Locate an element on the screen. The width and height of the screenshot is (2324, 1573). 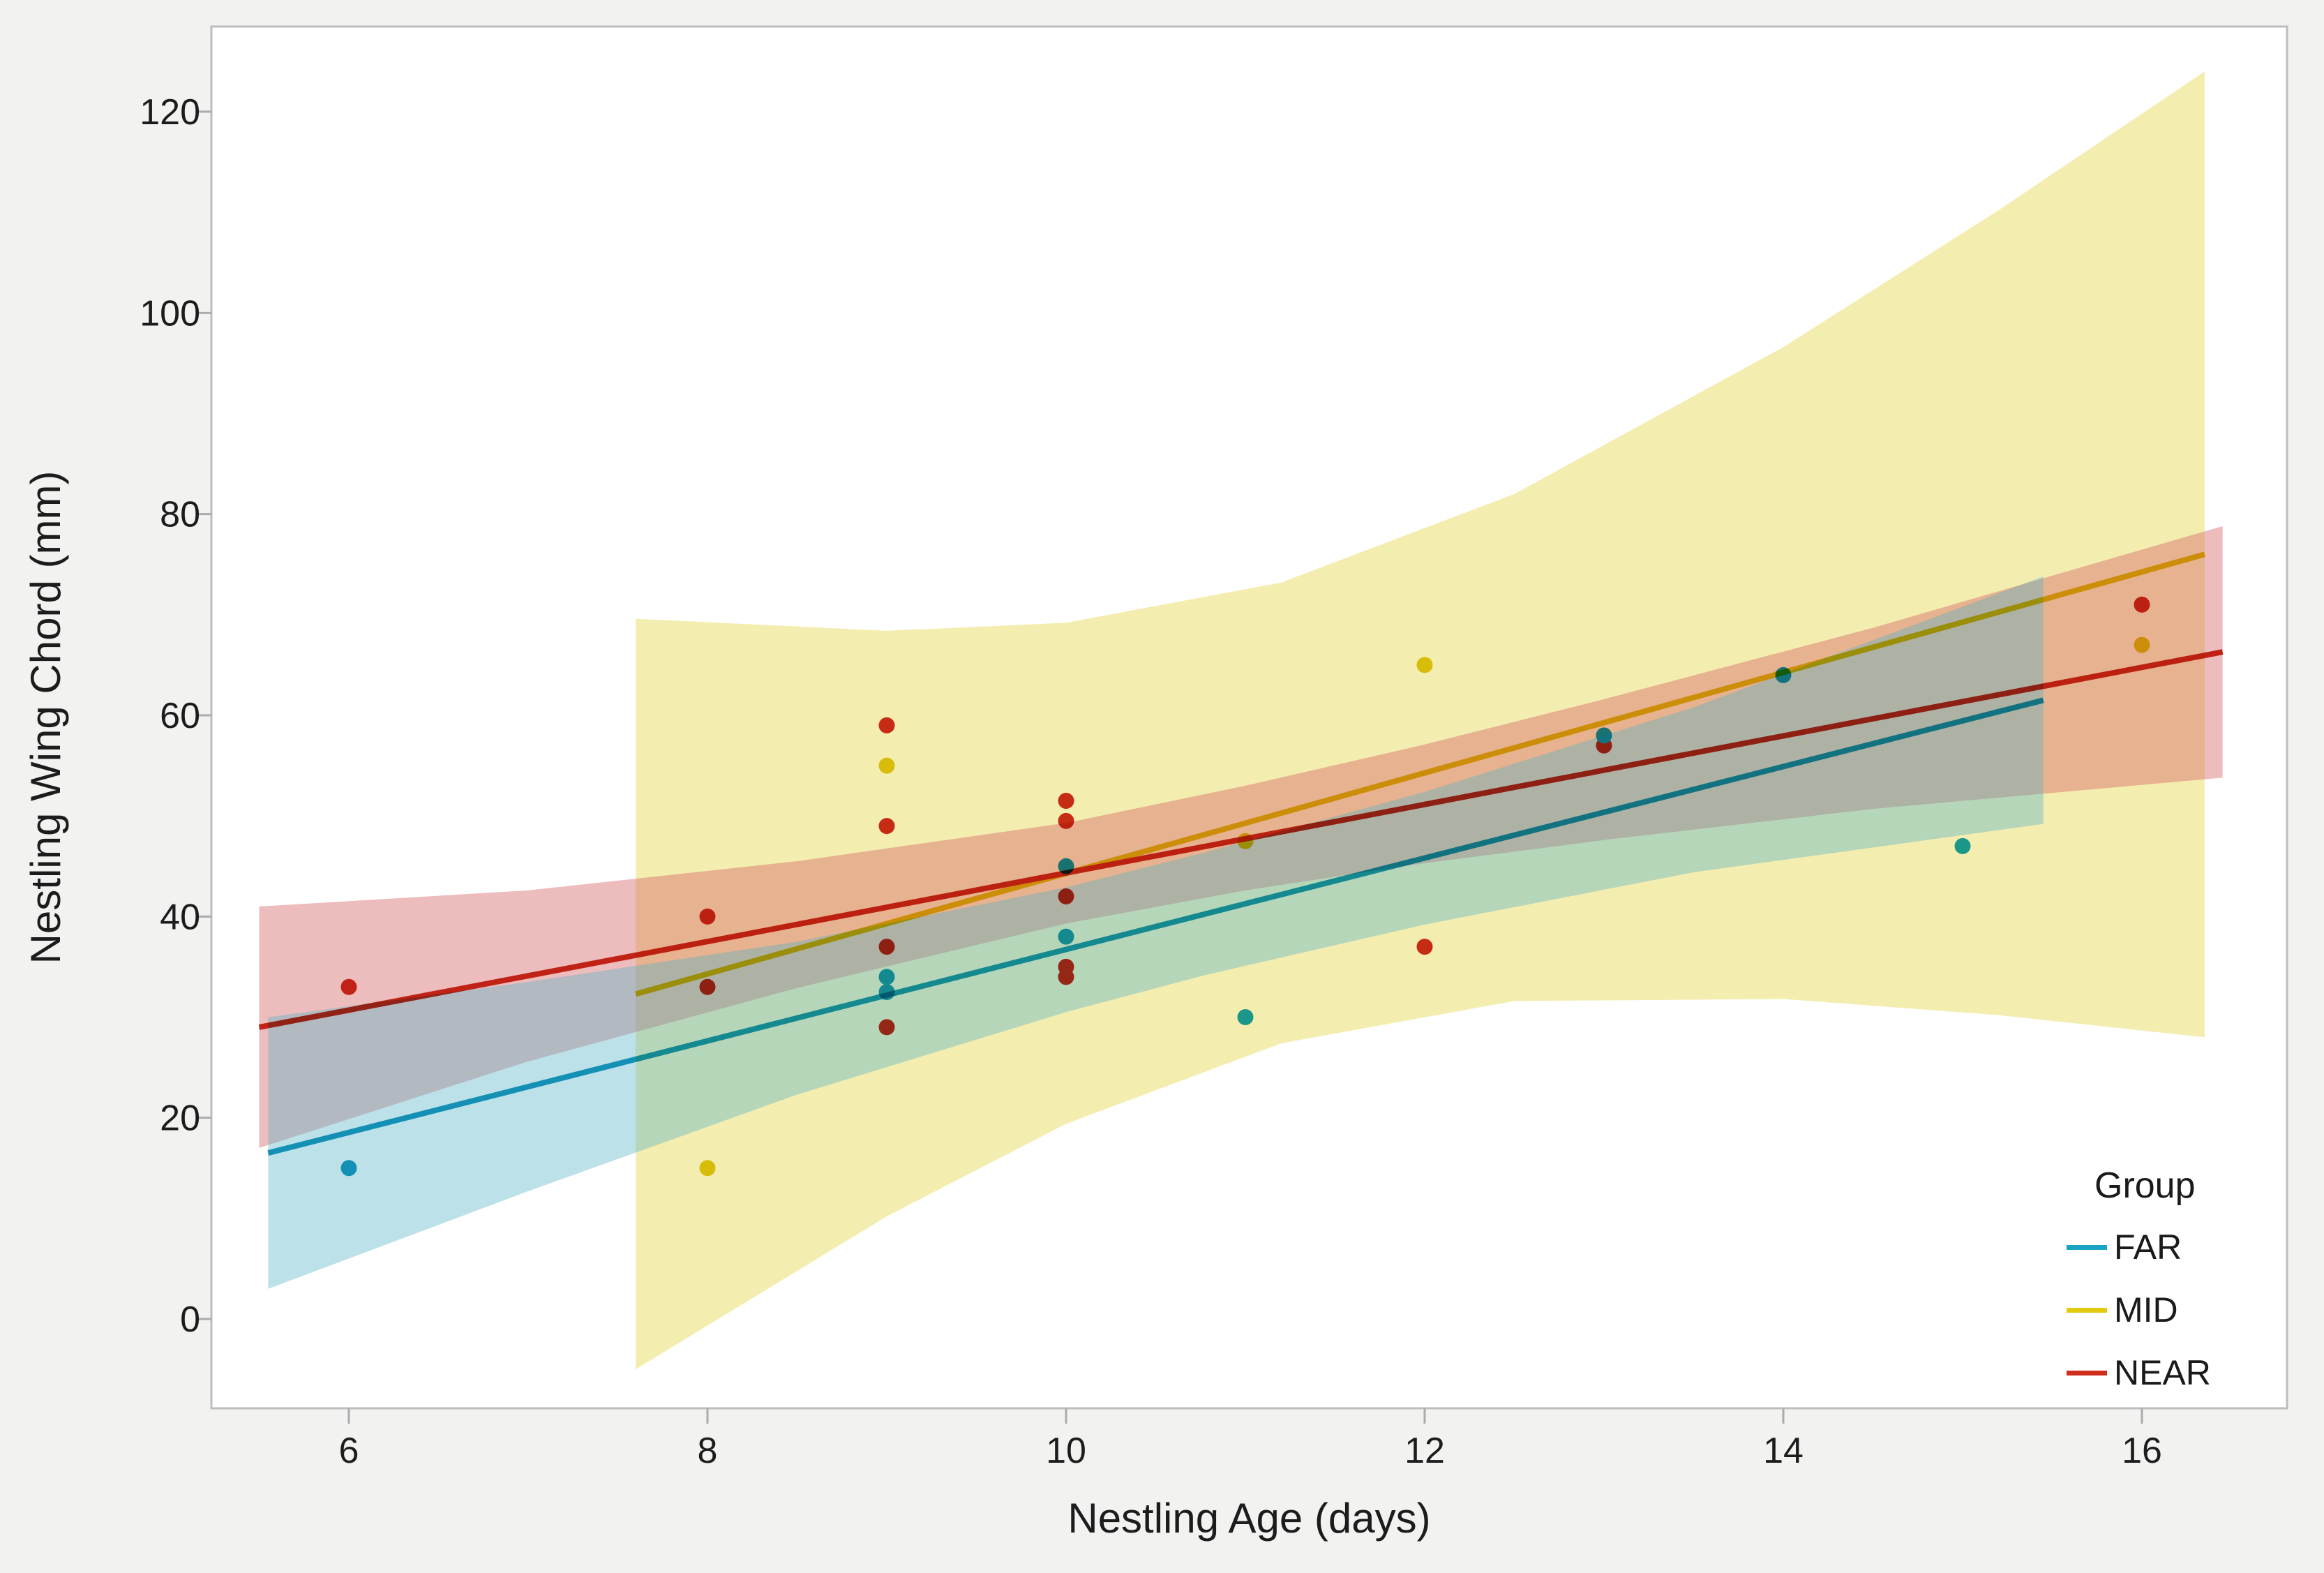
legend-rows: FAR MID NEAR is located at coordinates (2182, 1310).